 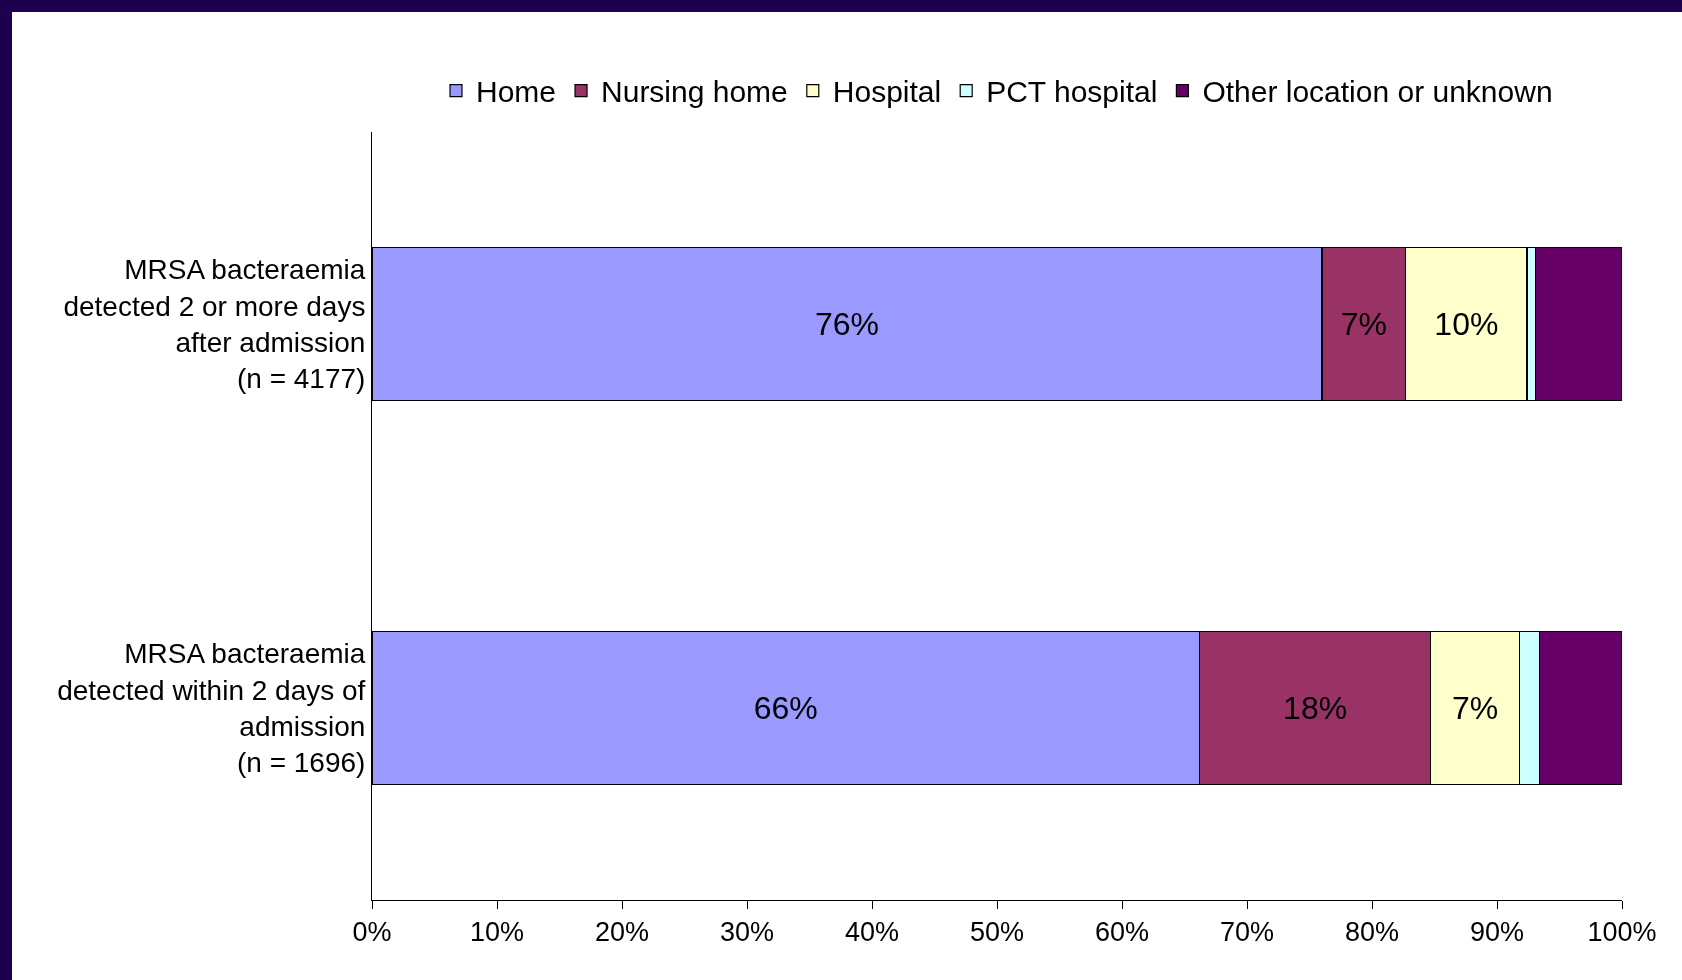 What do you see at coordinates (1315, 708) in the screenshot?
I see `data-label: 18%` at bounding box center [1315, 708].